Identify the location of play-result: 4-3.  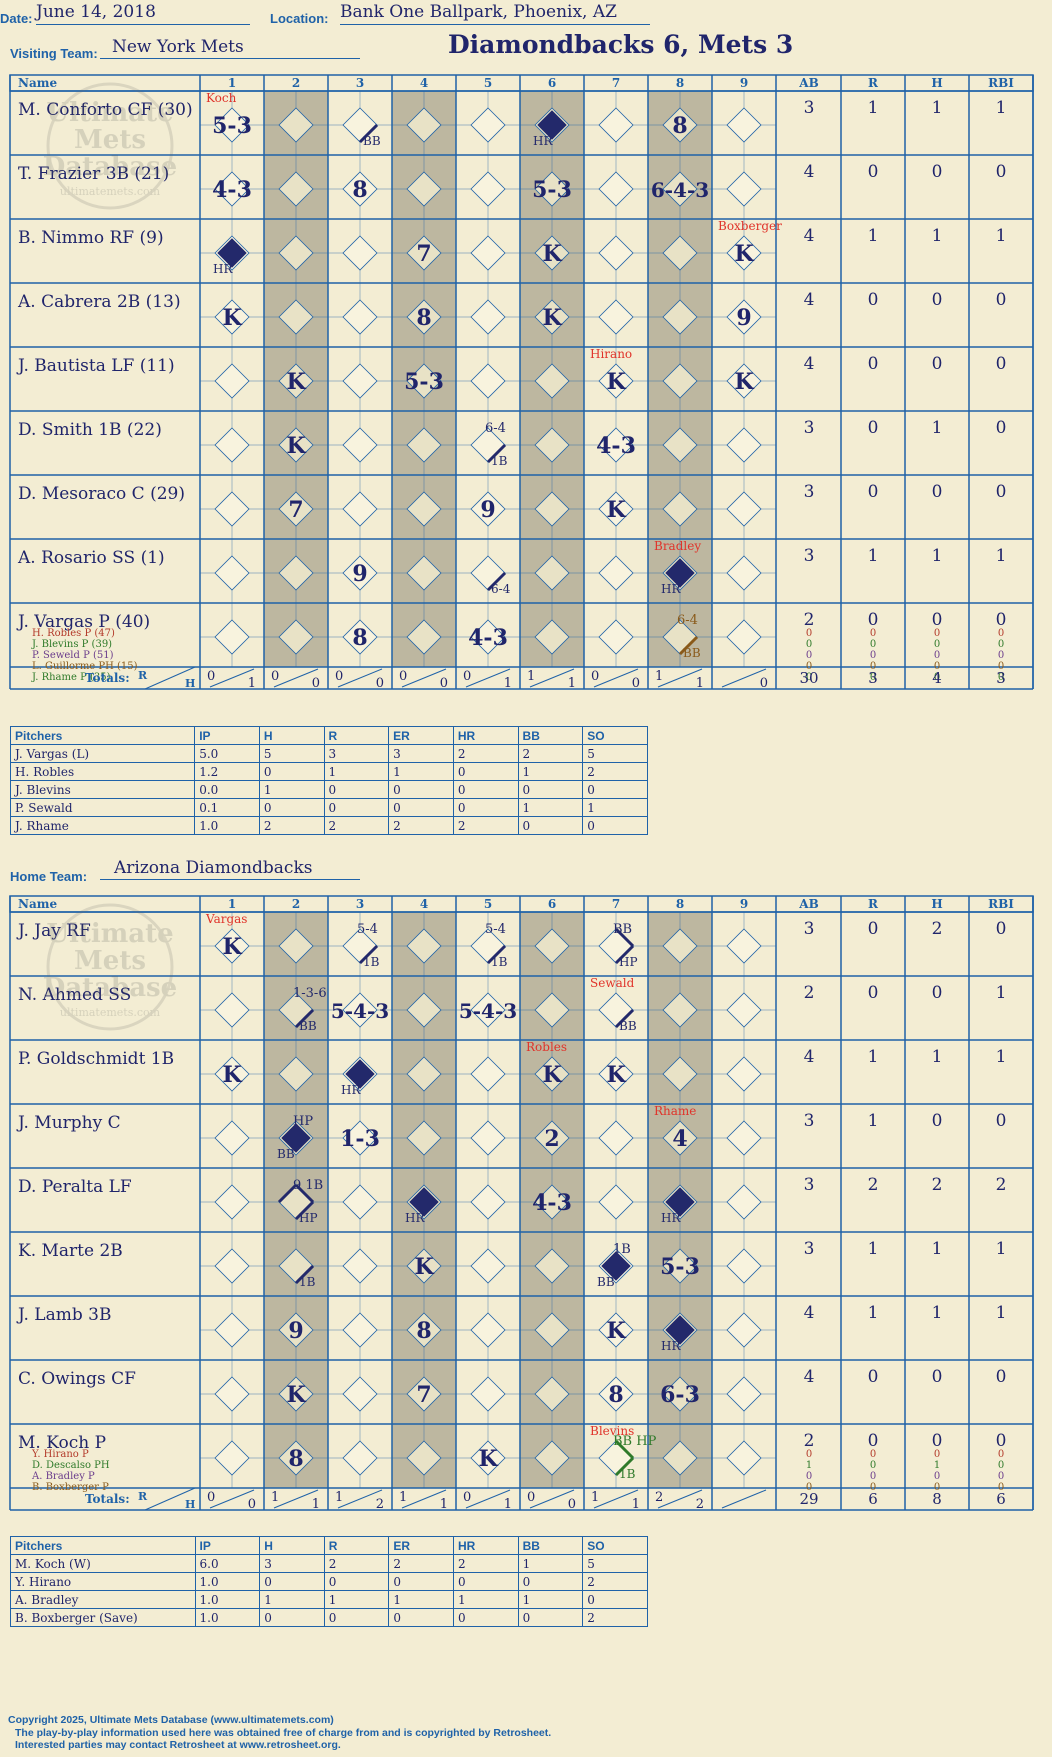
(488, 638).